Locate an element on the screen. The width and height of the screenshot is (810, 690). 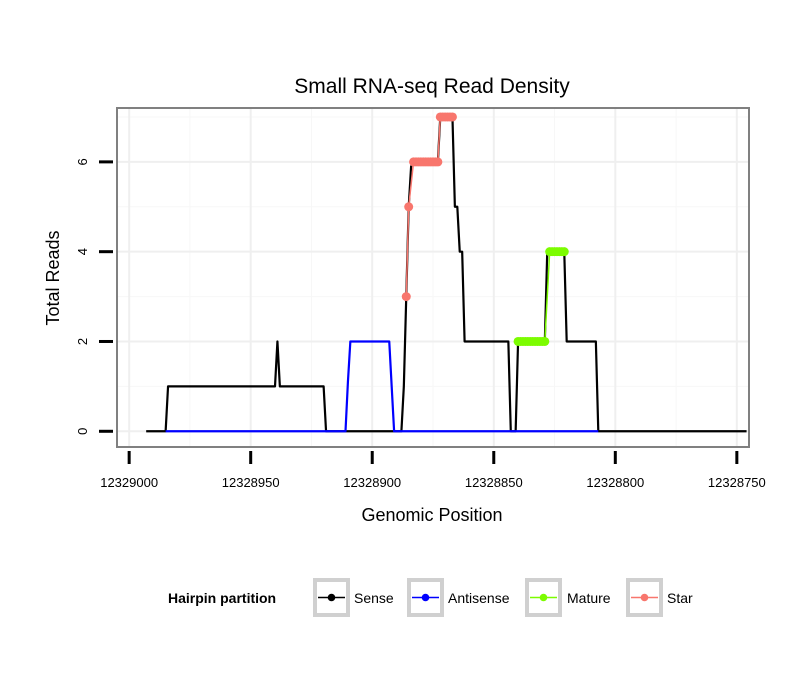
legend-title: Hairpin partition is located at coordinates (222, 598).